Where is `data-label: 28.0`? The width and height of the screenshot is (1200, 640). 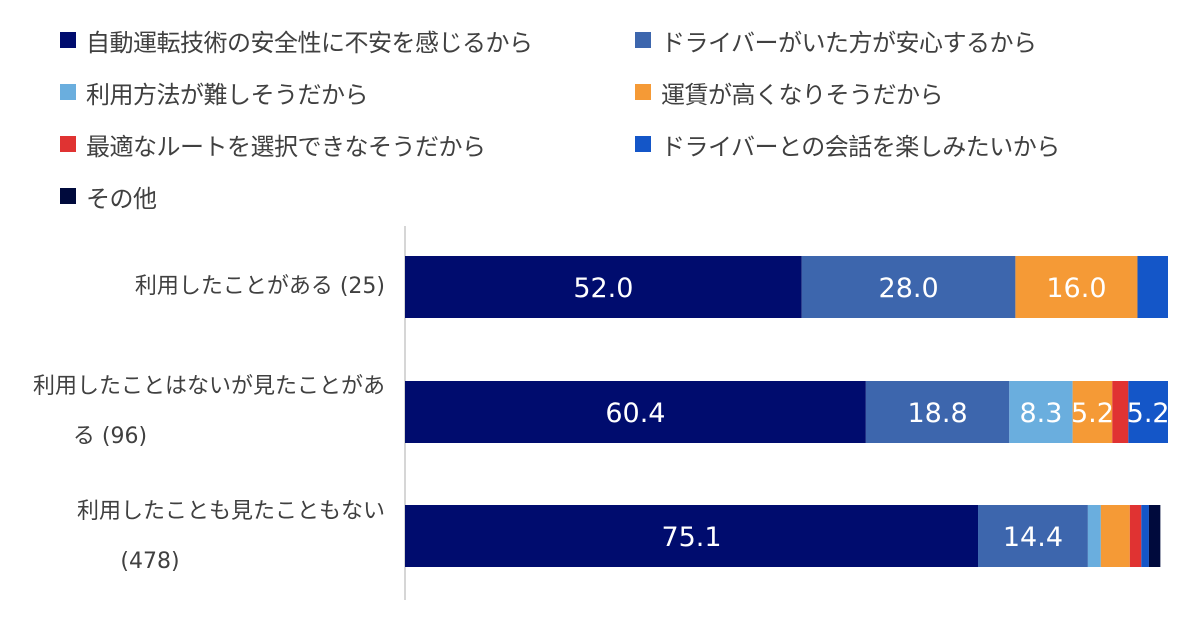
data-label: 28.0 is located at coordinates (909, 288).